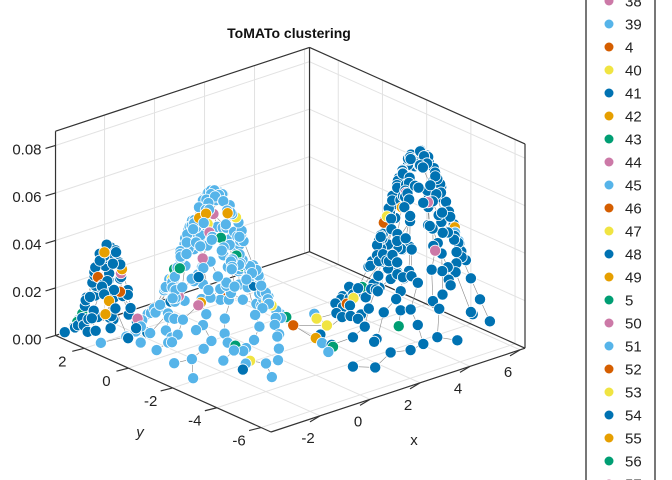  What do you see at coordinates (633, 347) in the screenshot?
I see `legend-label: 51` at bounding box center [633, 347].